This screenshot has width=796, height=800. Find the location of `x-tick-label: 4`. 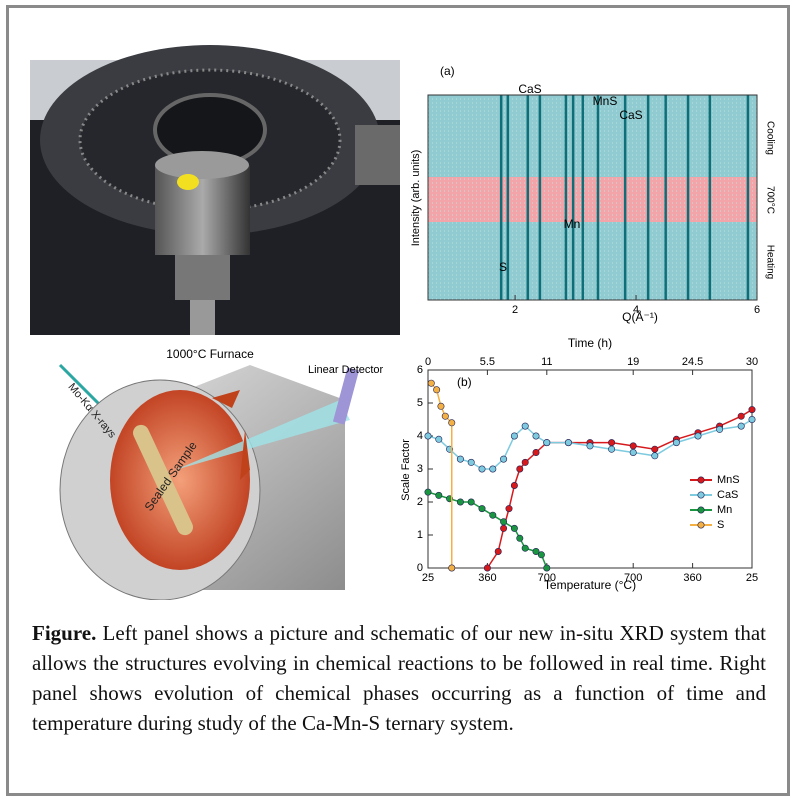

x-tick-label: 4 is located at coordinates (636, 310).